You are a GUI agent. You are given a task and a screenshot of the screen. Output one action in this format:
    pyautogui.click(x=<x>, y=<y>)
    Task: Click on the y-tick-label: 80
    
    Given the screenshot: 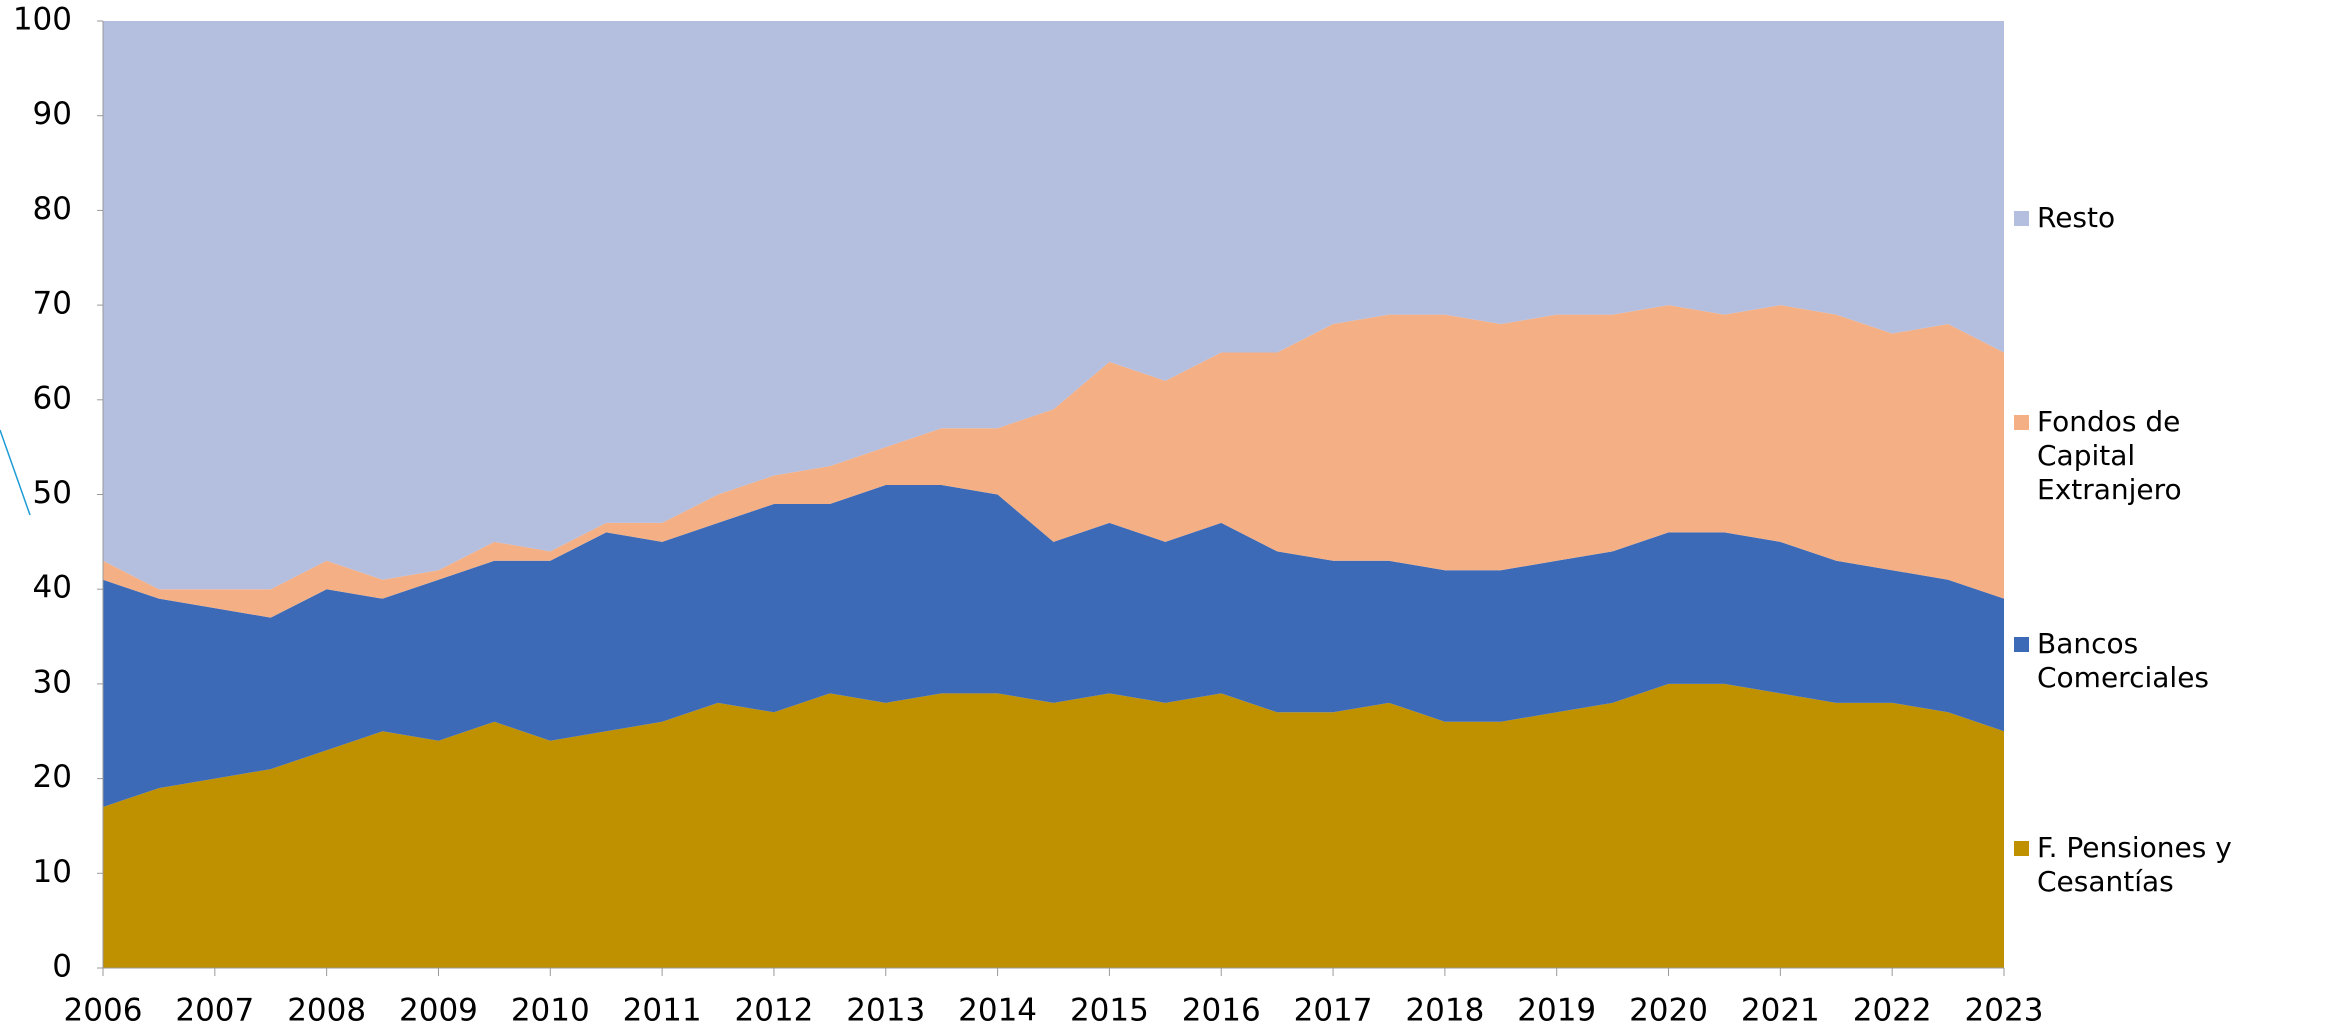 What is the action you would take?
    pyautogui.click(x=52, y=209)
    